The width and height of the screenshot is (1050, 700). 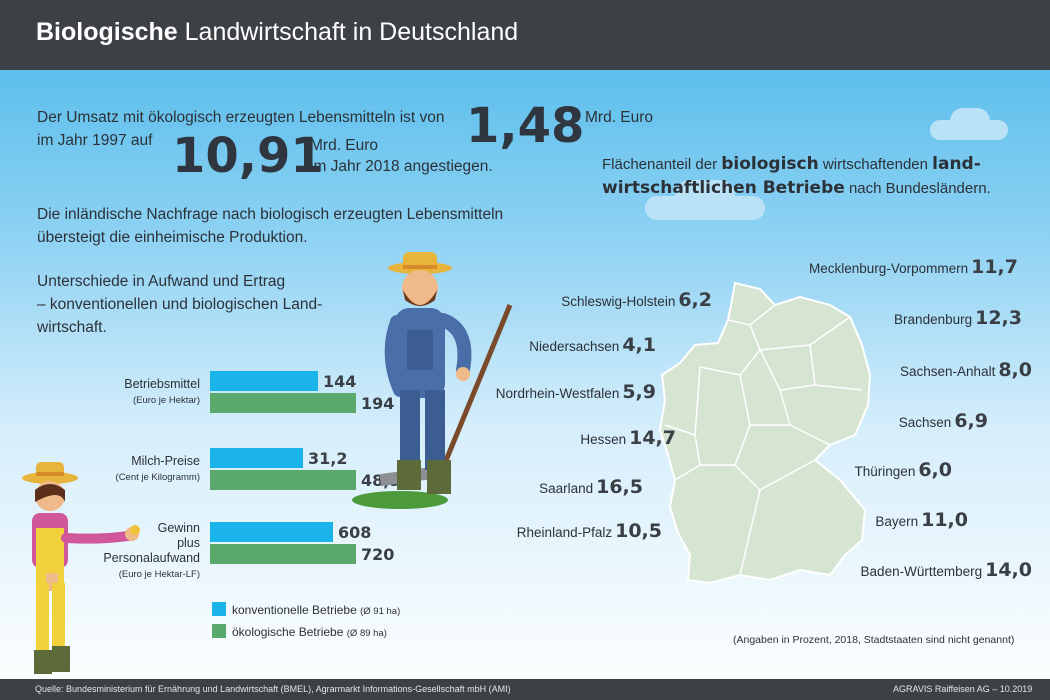 What do you see at coordinates (309, 632) in the screenshot?
I see `legend-label-organic: ökologische Betriebe (Ø 89 ha)` at bounding box center [309, 632].